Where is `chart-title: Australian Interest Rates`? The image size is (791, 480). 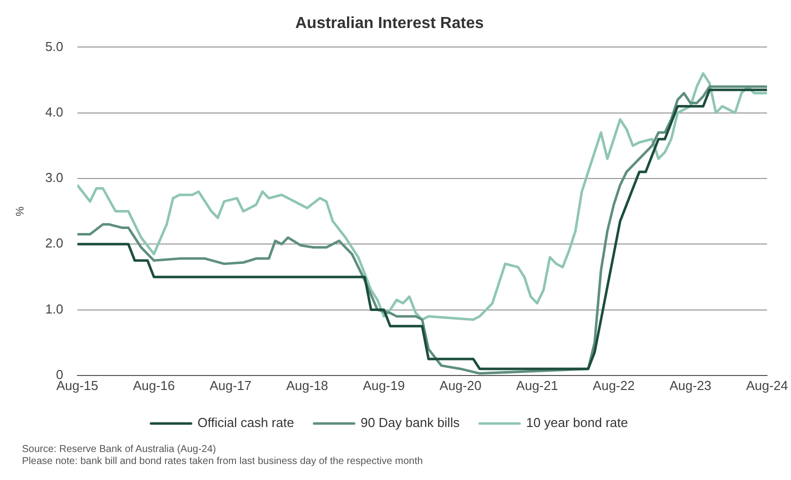
chart-title: Australian Interest Rates is located at coordinates (389, 23).